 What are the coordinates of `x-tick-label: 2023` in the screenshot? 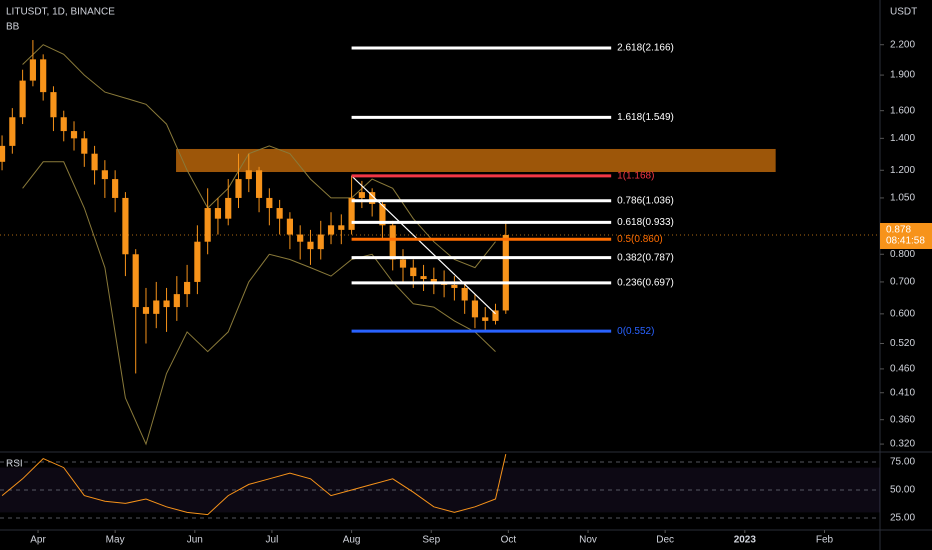 It's located at (745, 540).